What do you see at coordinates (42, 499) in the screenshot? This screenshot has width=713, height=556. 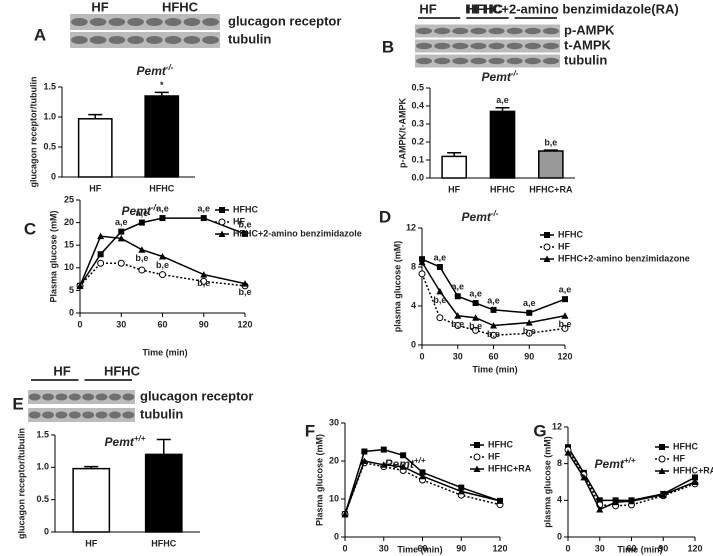 I see `y-tick-label: 0.5` at bounding box center [42, 499].